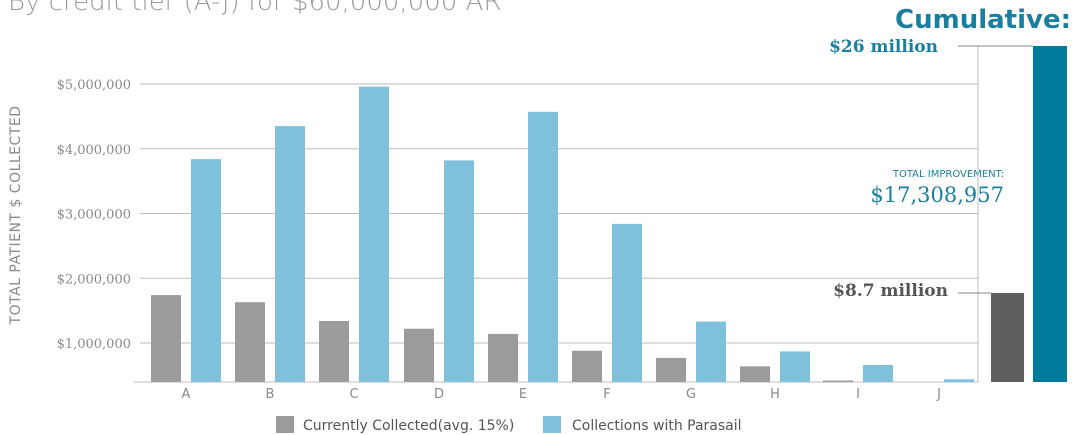 The image size is (1075, 435). What do you see at coordinates (206, 270) in the screenshot?
I see `bar-parasail-A` at bounding box center [206, 270].